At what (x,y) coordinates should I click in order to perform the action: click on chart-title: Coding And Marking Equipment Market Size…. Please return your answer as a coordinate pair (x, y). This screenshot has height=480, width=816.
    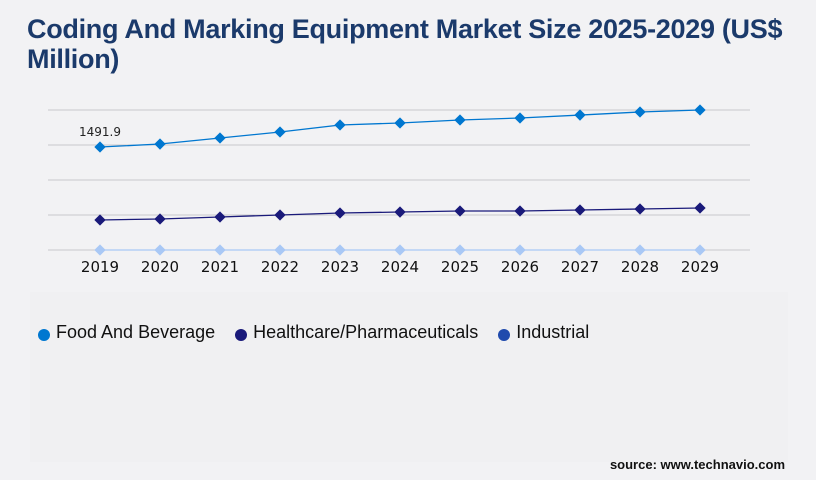
    Looking at the image, I should click on (405, 44).